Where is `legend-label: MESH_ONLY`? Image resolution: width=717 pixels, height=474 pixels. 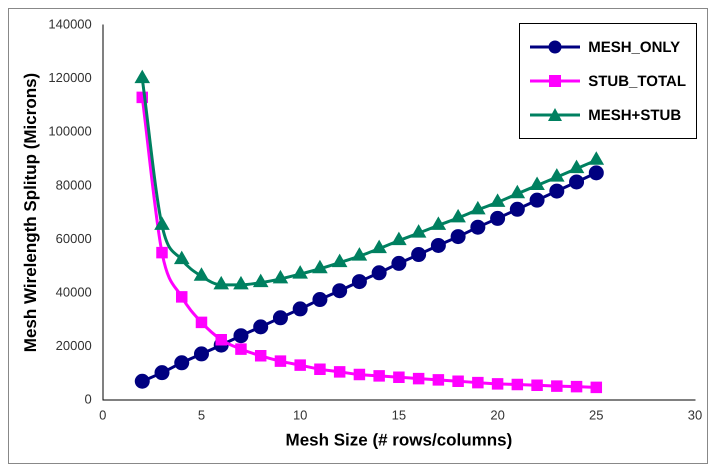
legend-label: MESH_ONLY is located at coordinates (634, 47).